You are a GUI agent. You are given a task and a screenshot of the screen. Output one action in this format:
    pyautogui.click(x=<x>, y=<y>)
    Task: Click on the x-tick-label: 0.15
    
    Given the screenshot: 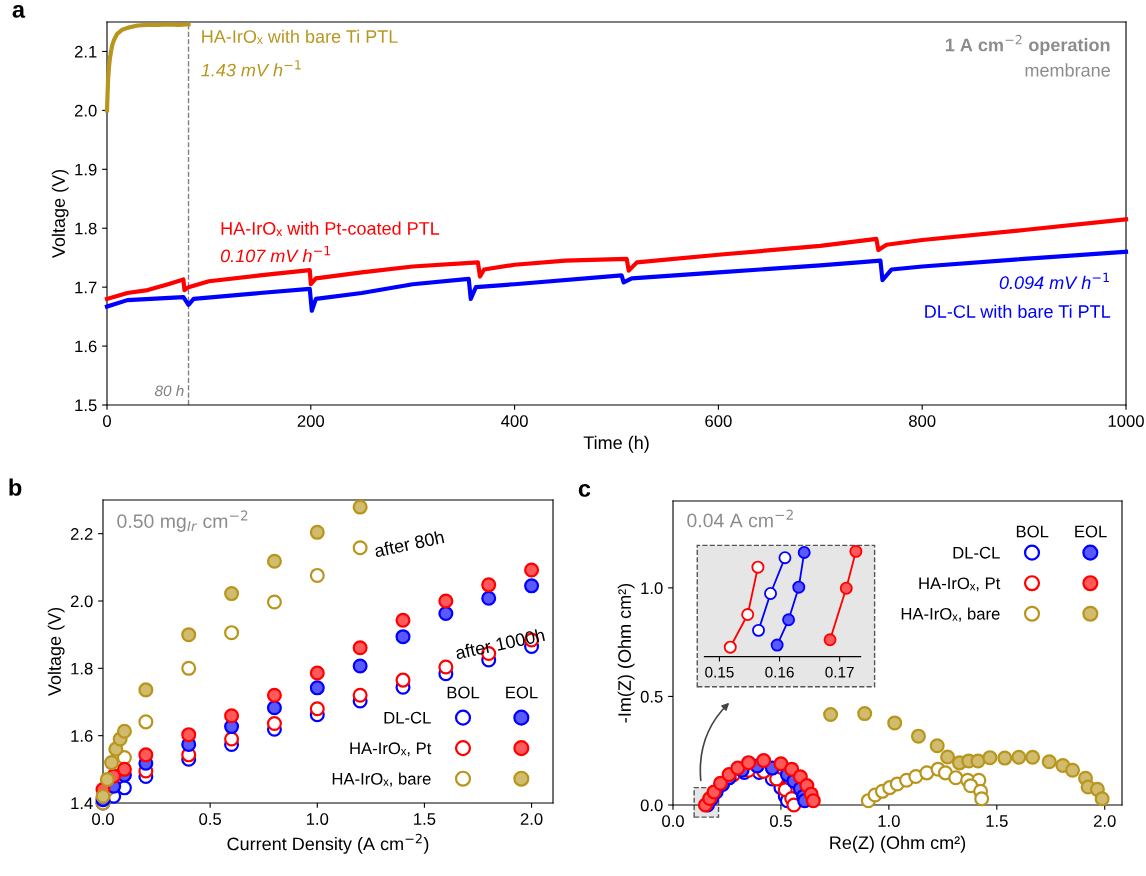 What is the action you would take?
    pyautogui.click(x=719, y=672)
    